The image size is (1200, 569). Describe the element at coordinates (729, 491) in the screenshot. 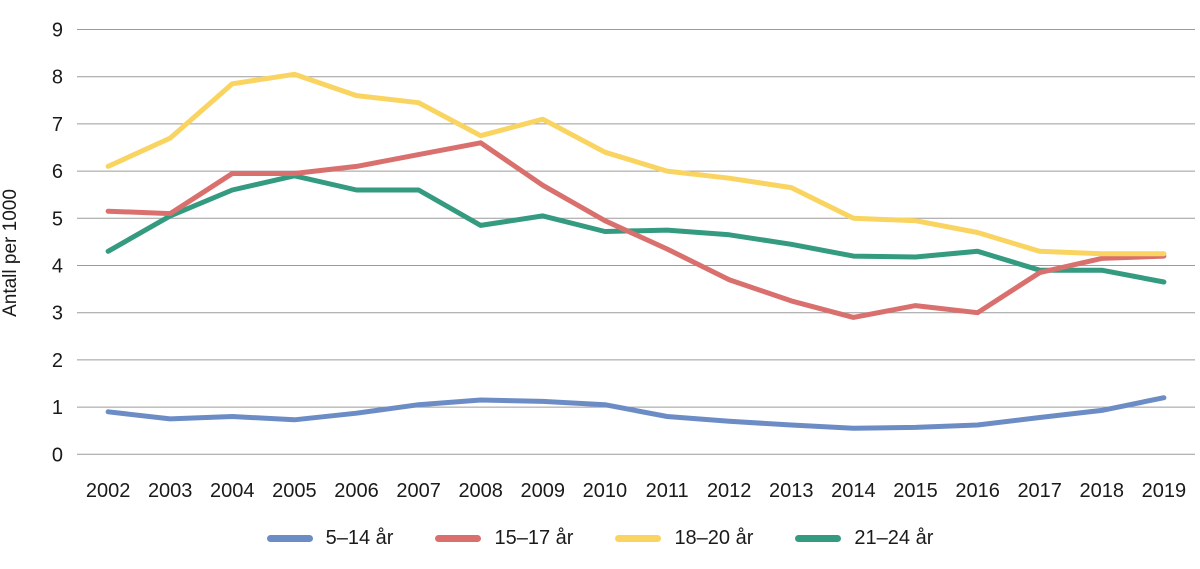

I see `x-axis-year-label: 2012` at that location.